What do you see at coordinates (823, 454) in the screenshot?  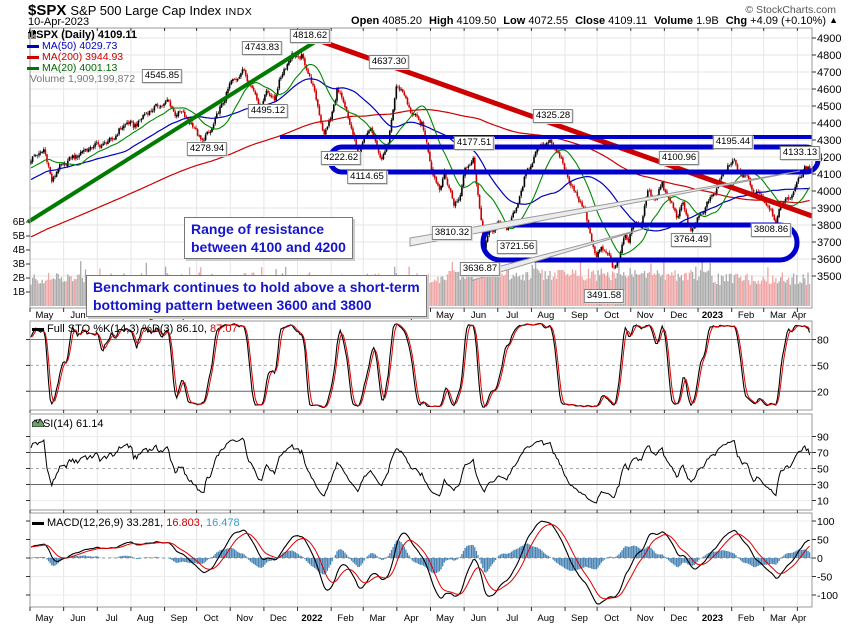 I see `svg-text: 70` at bounding box center [823, 454].